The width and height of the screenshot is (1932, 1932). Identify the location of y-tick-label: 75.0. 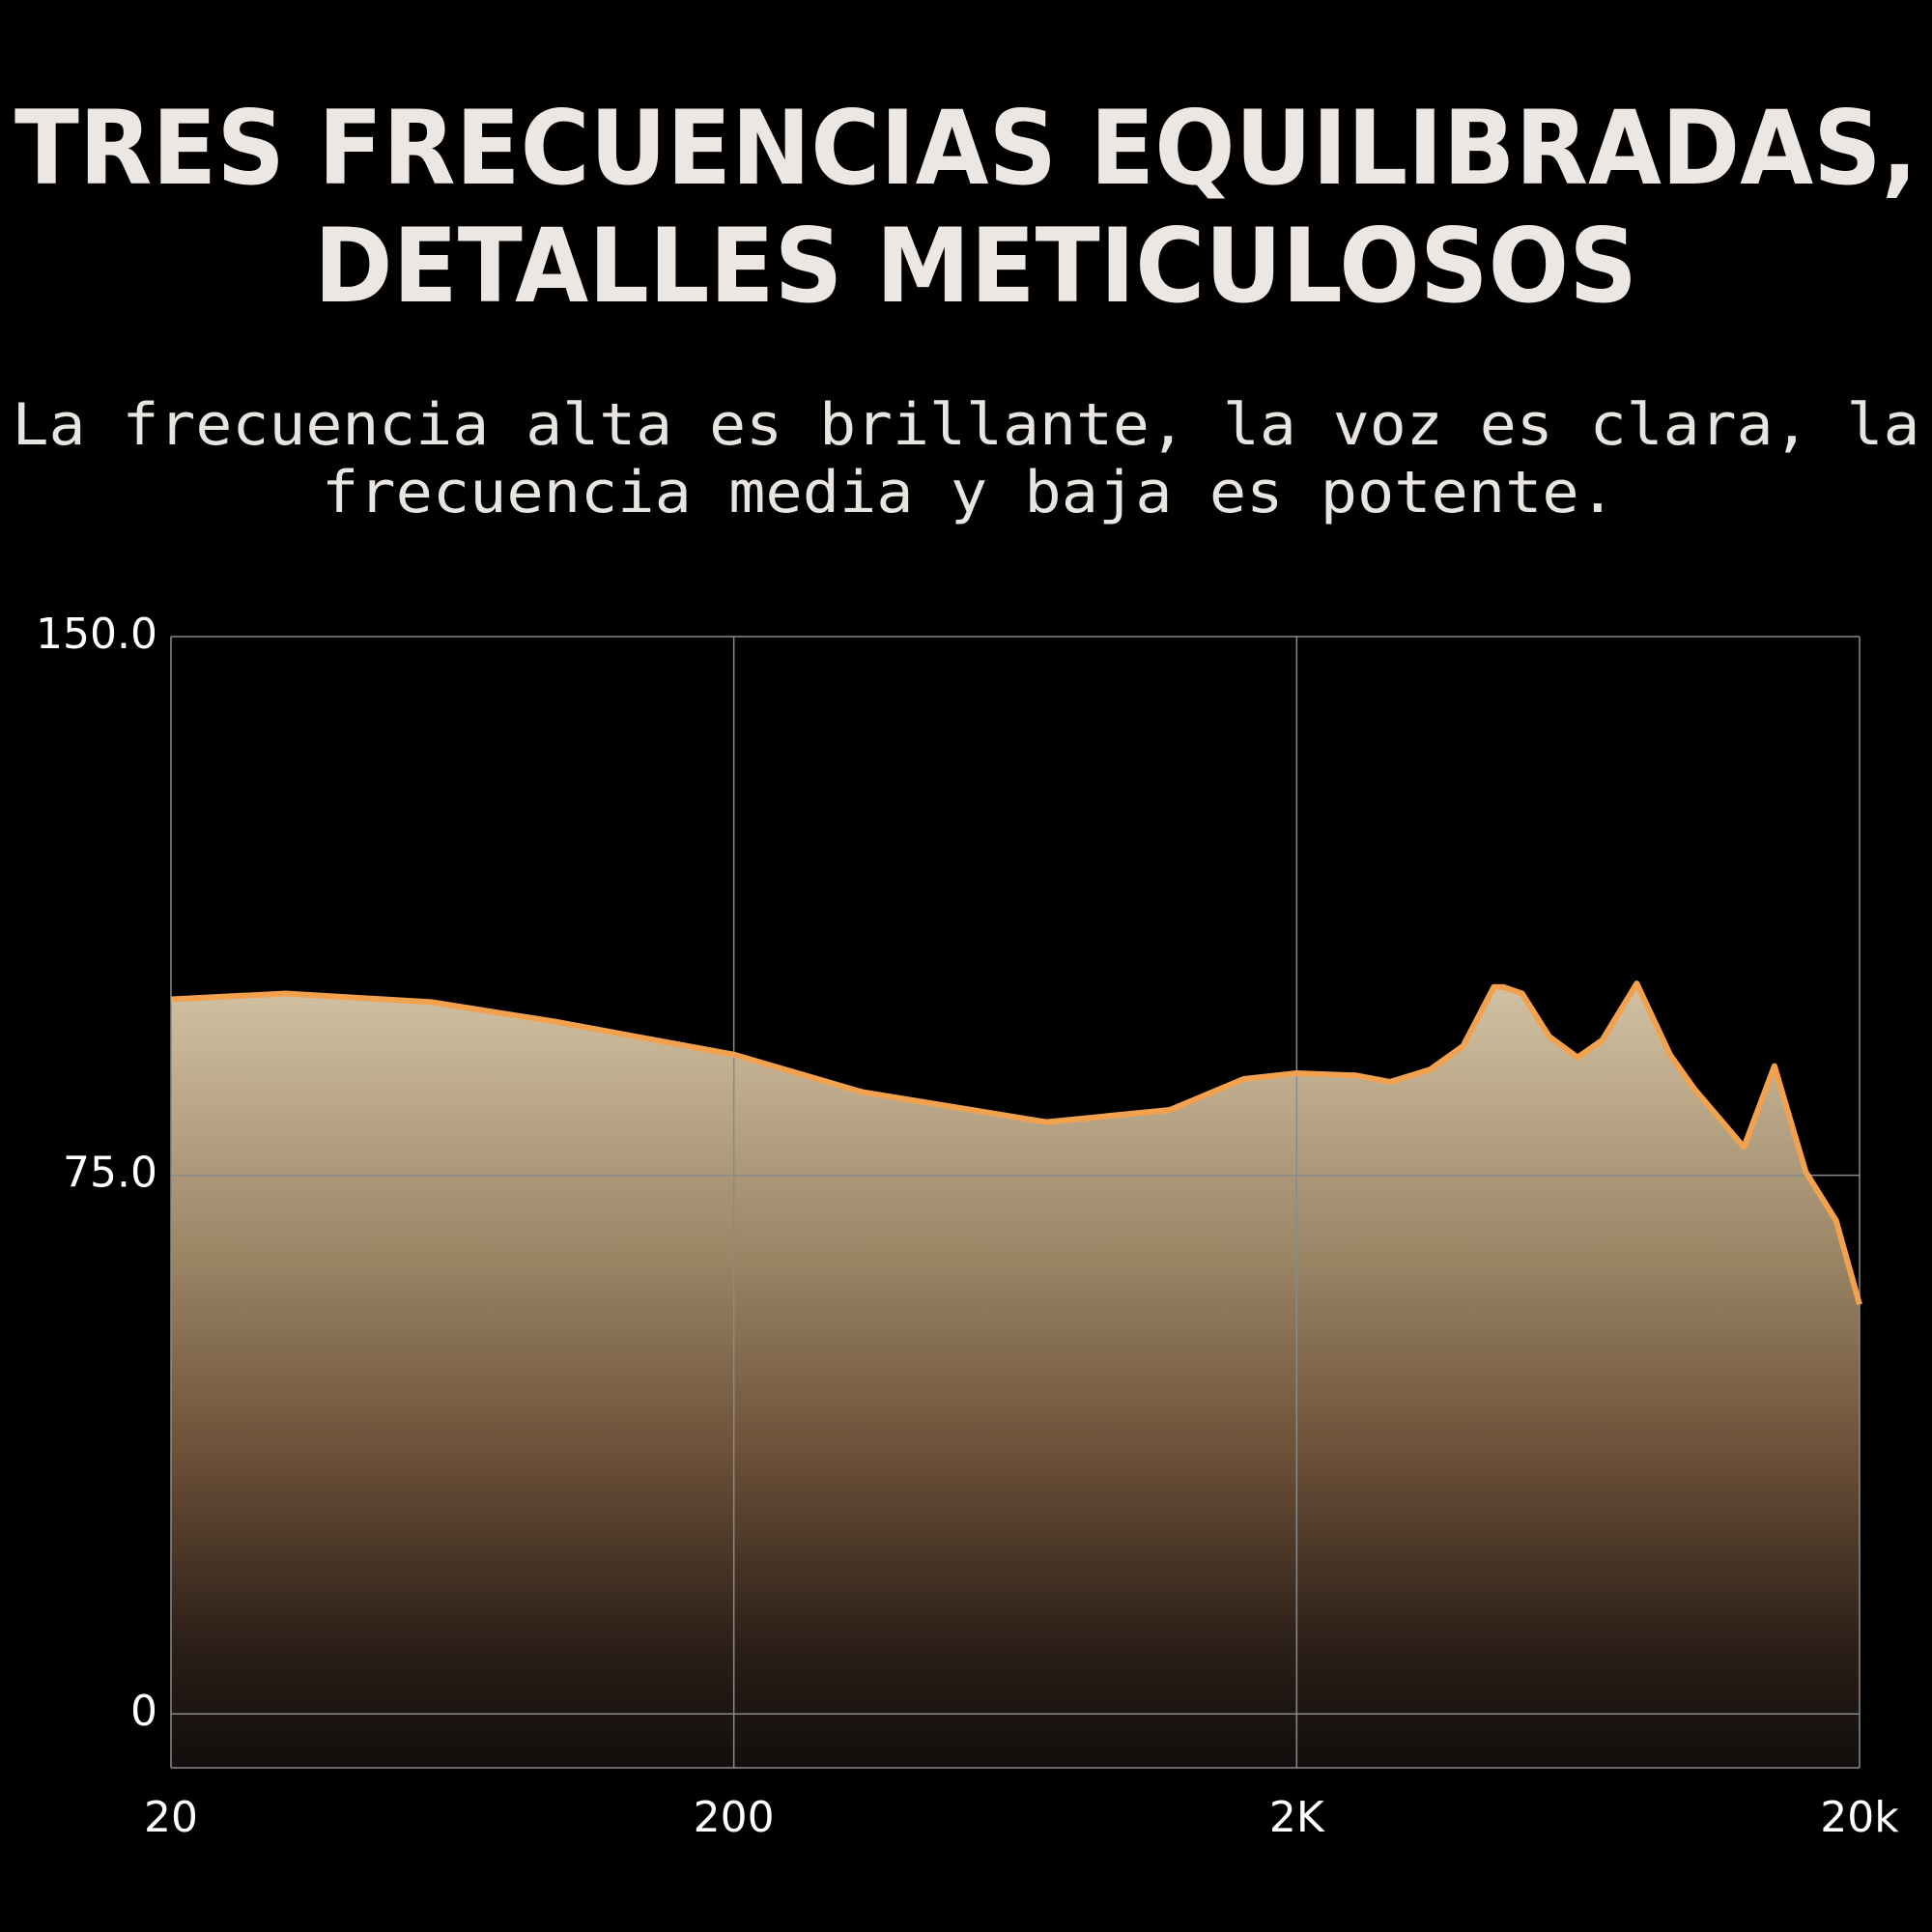
(110, 1173).